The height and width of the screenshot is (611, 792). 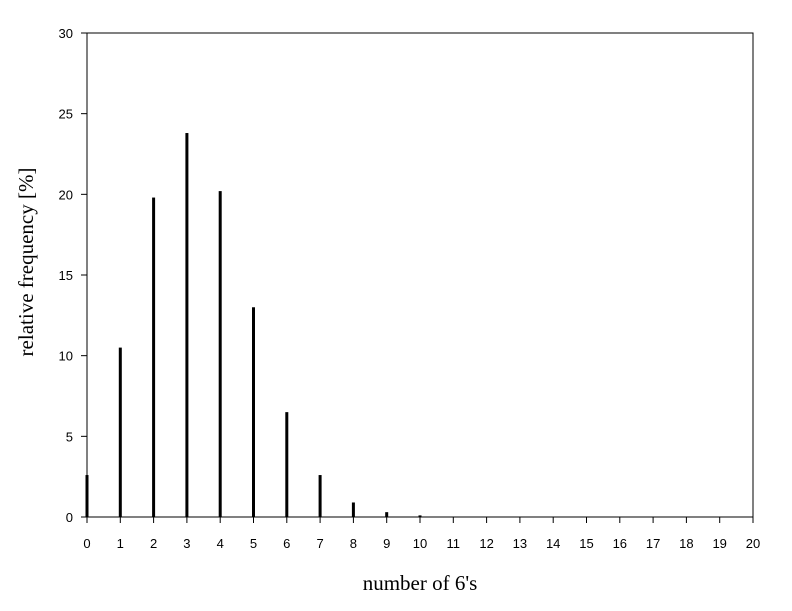 What do you see at coordinates (66, 275) in the screenshot?
I see `y-tick-label: 15` at bounding box center [66, 275].